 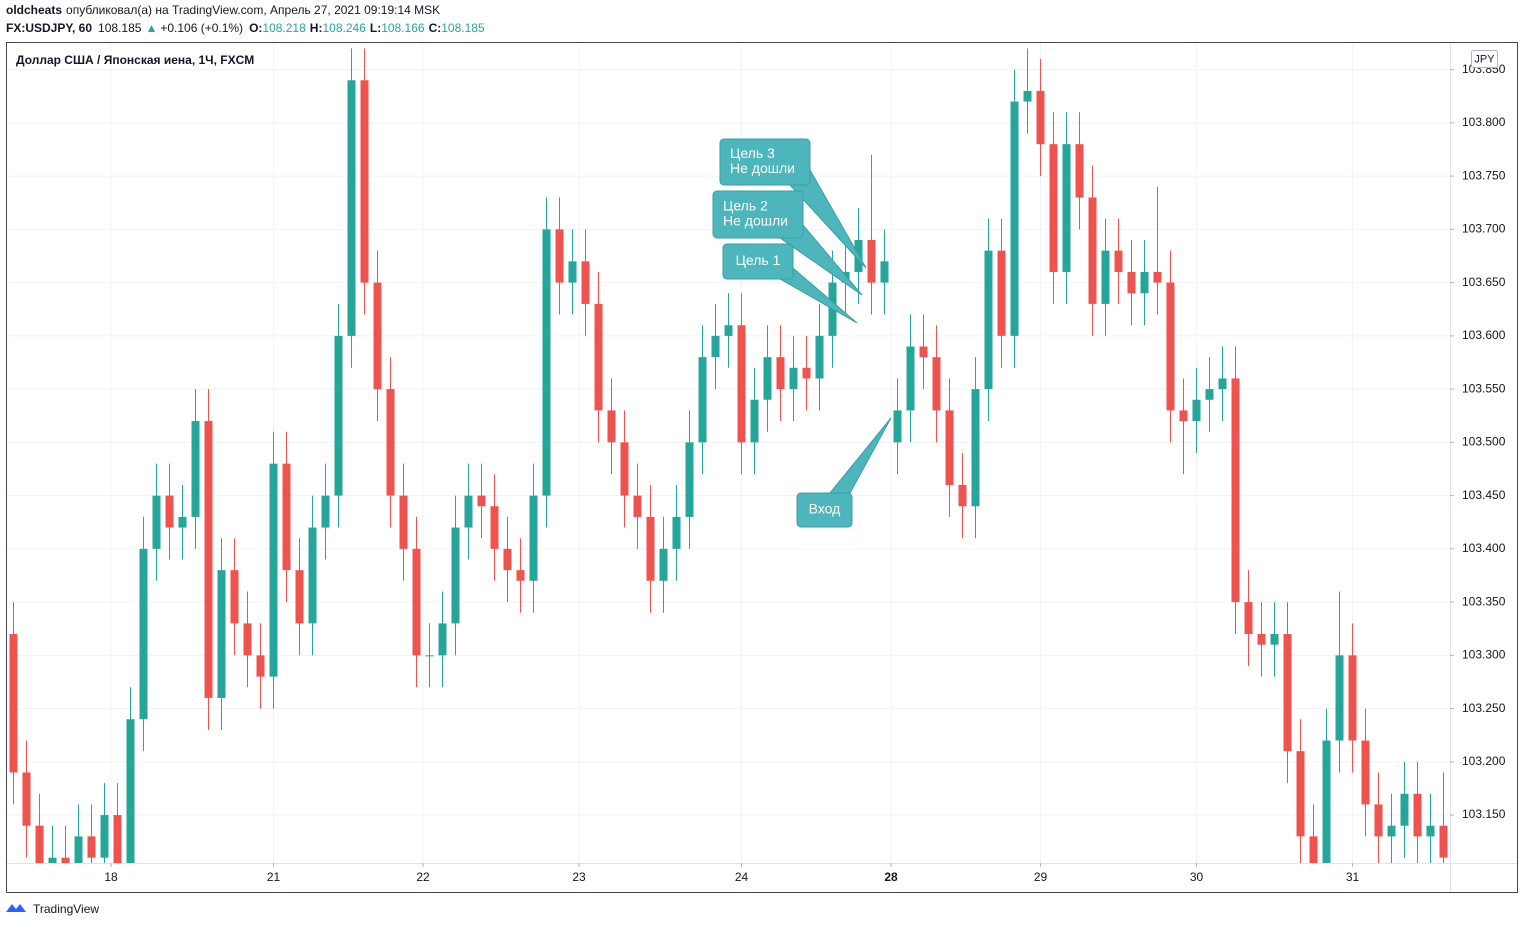 What do you see at coordinates (403, 28) in the screenshot?
I see `l-value: 108.166` at bounding box center [403, 28].